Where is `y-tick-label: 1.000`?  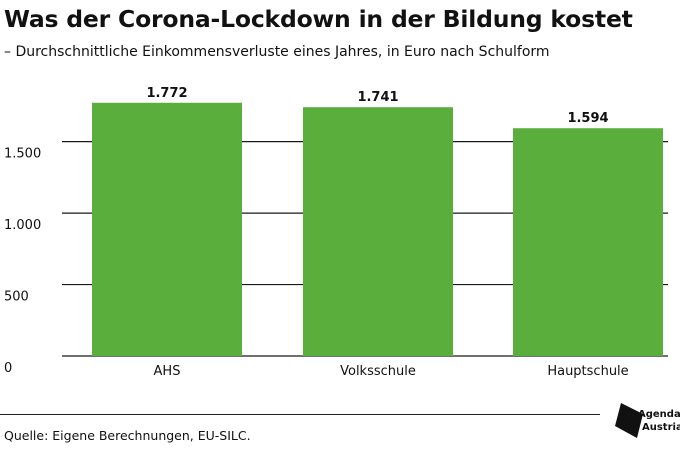
y-tick-label: 1.000 is located at coordinates (22, 225).